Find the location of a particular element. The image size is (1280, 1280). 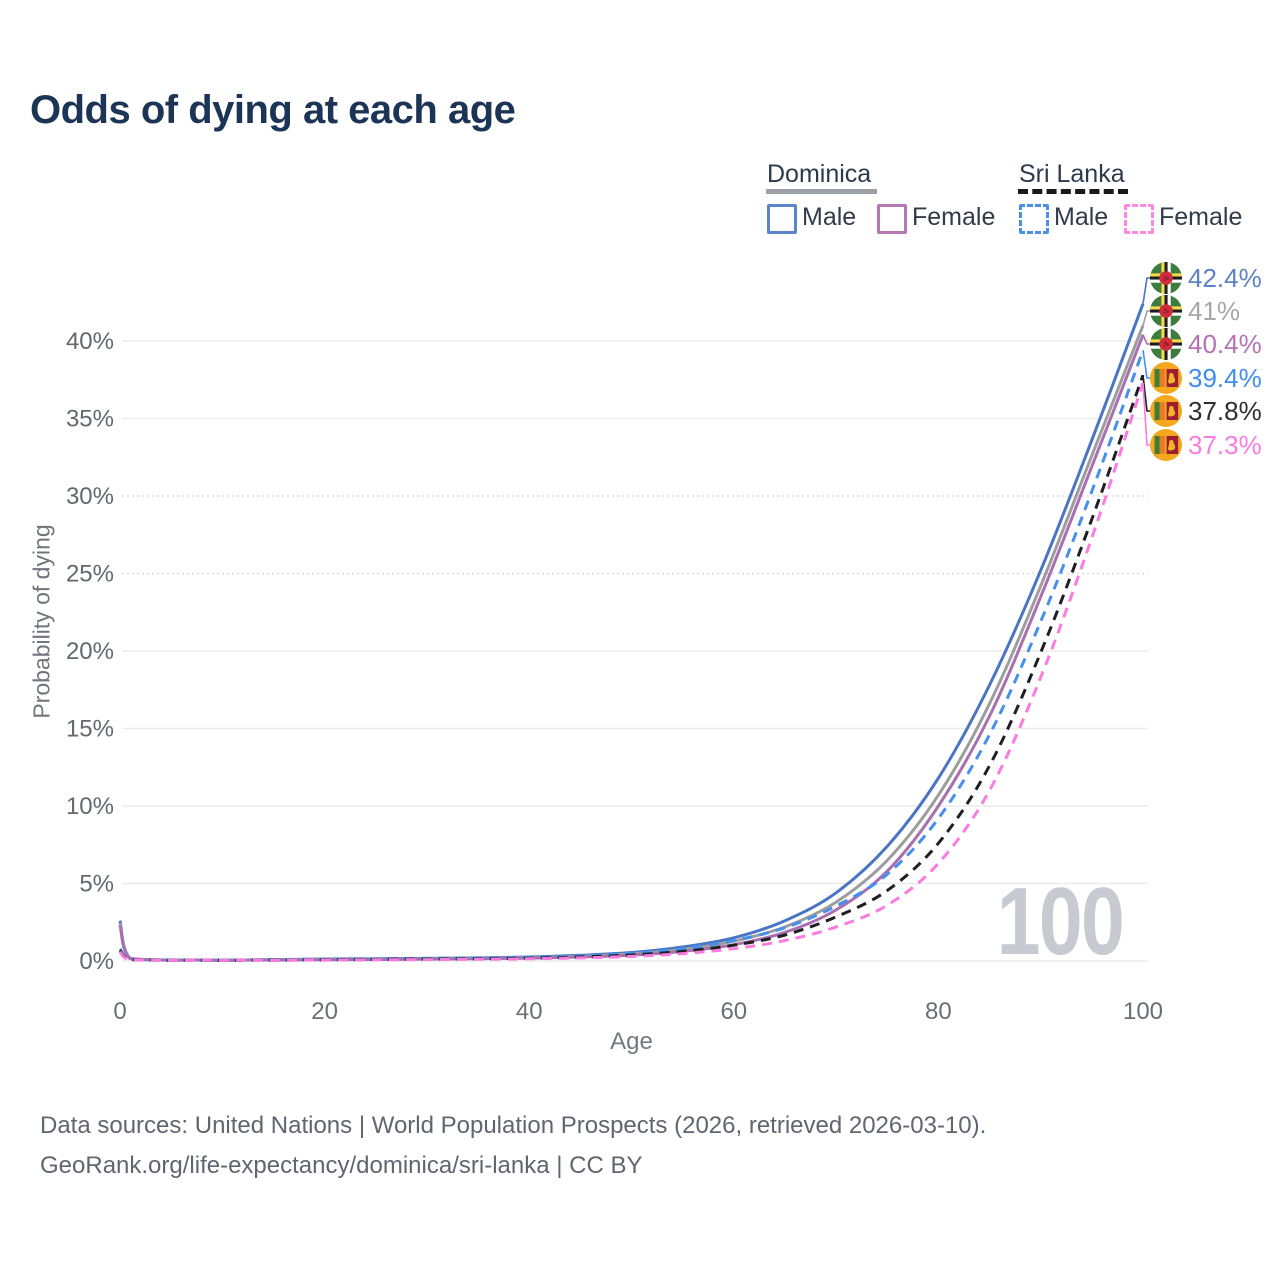

end-value-label: 42.4% is located at coordinates (1225, 278).